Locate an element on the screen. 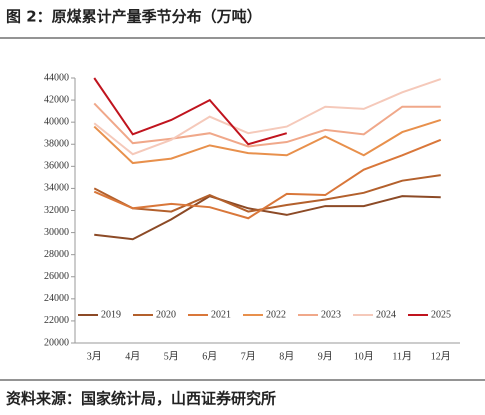  x-tick-label: 5月 is located at coordinates (171, 356).